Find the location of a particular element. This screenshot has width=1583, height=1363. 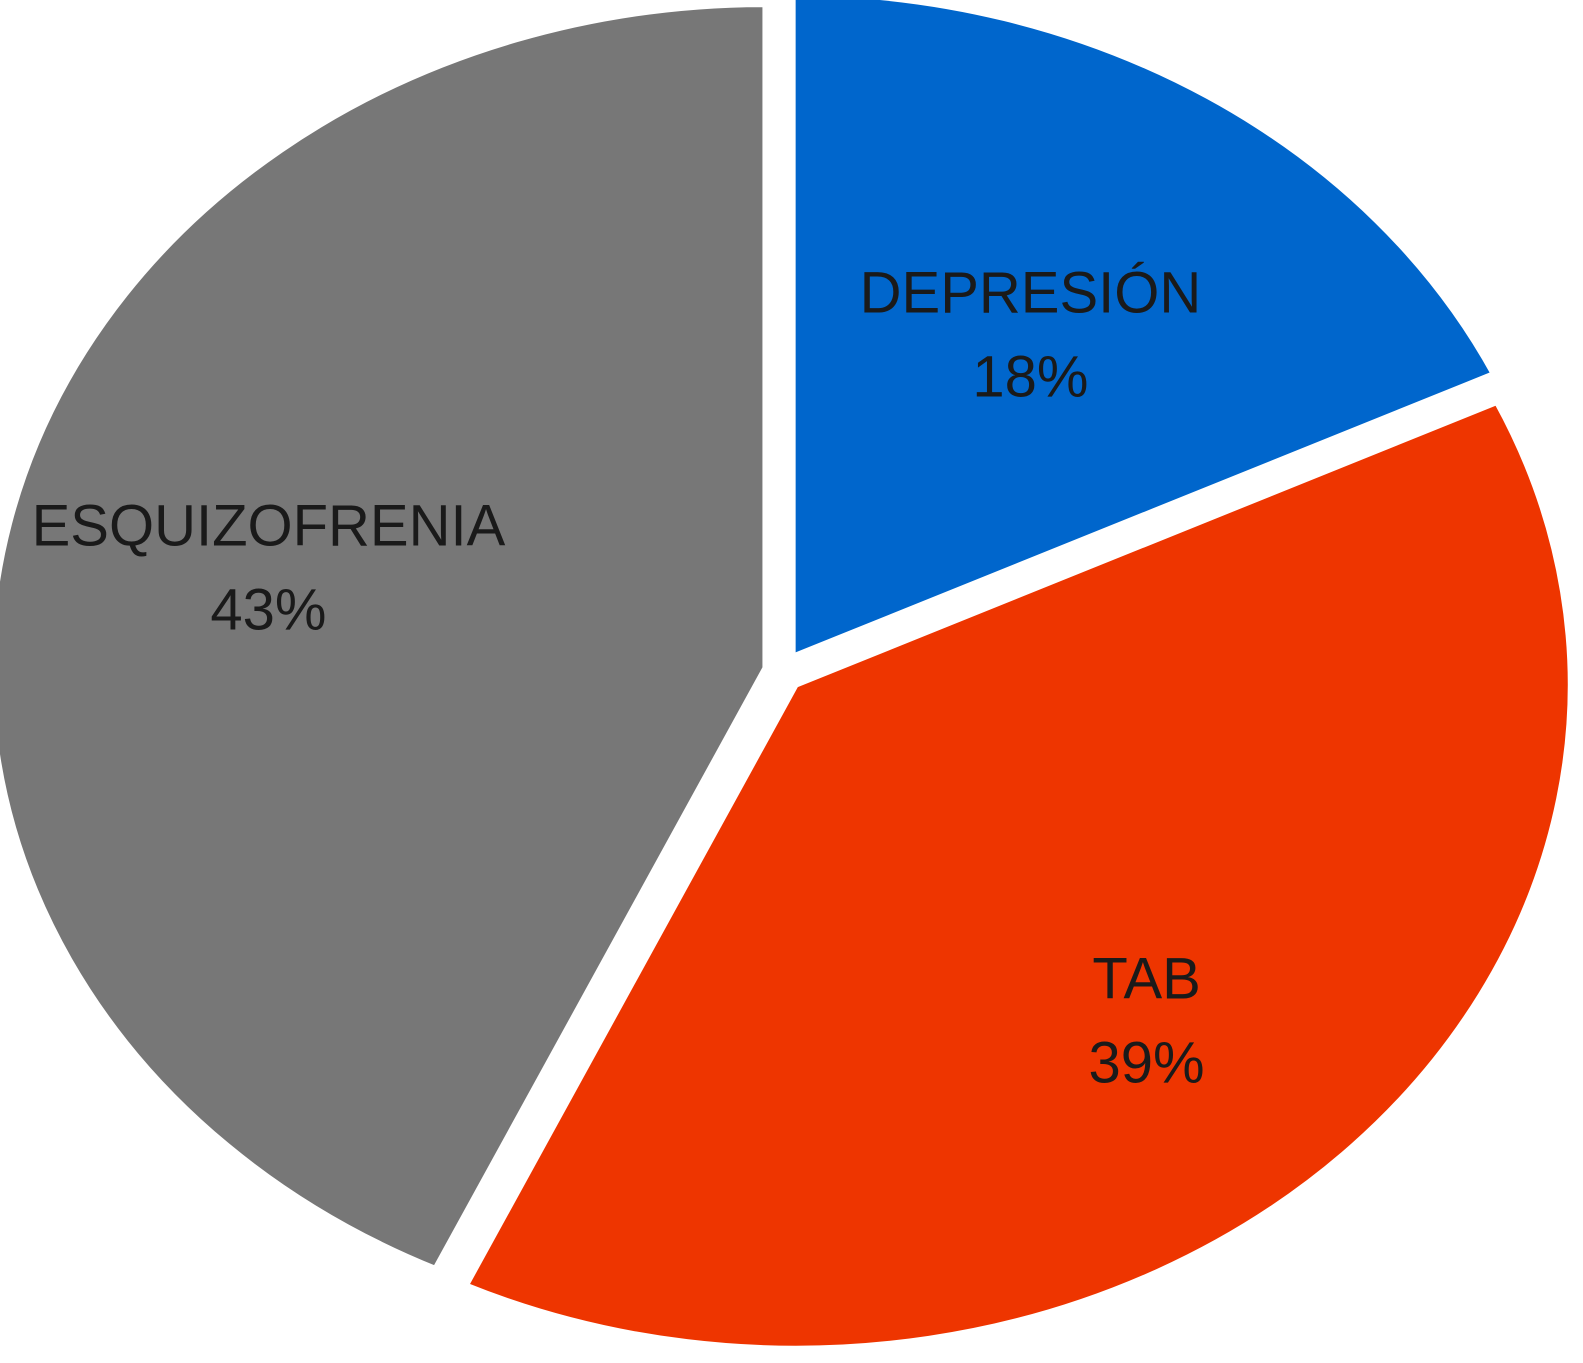

slice-value-depresion: 18% is located at coordinates (1030, 376).